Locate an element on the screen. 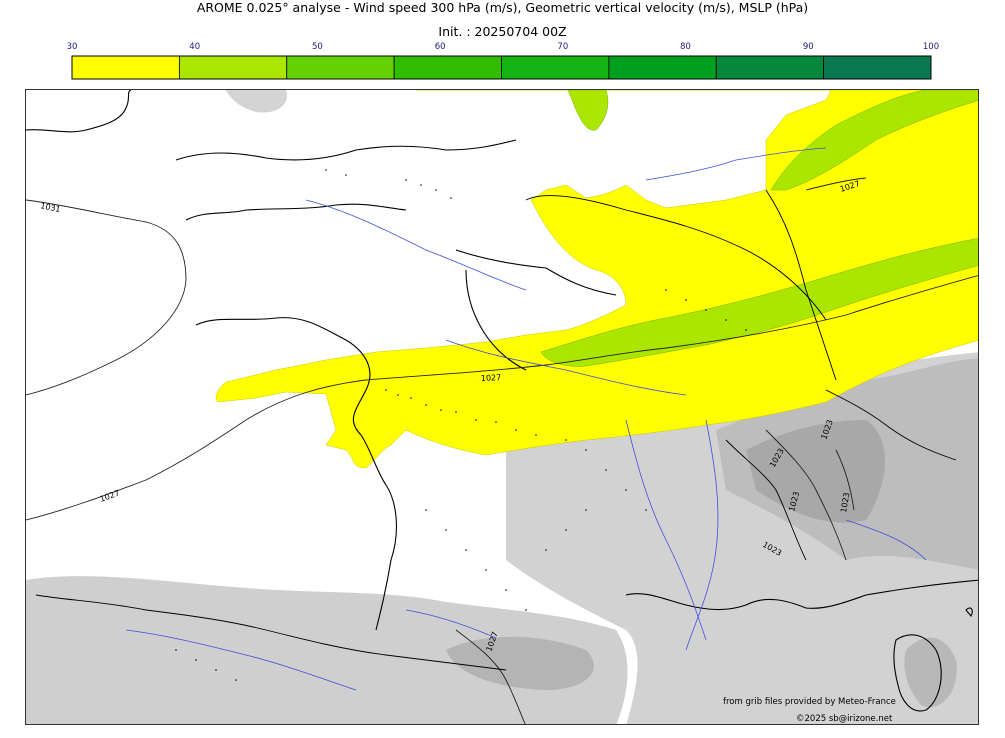 This screenshot has height=738, width=1005. colorbar-tick-label: 50 is located at coordinates (317, 47).